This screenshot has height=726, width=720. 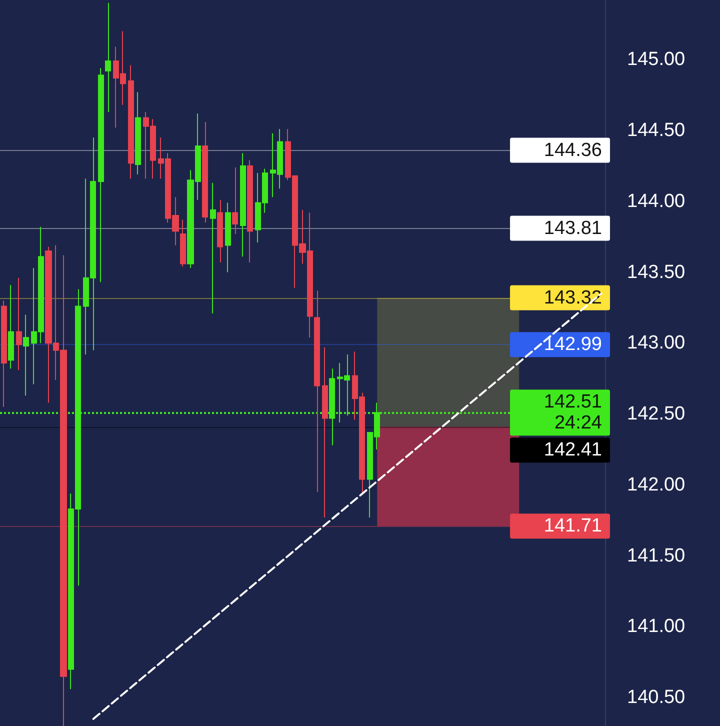 What do you see at coordinates (656, 555) in the screenshot?
I see `y-tick-label: 141.50` at bounding box center [656, 555].